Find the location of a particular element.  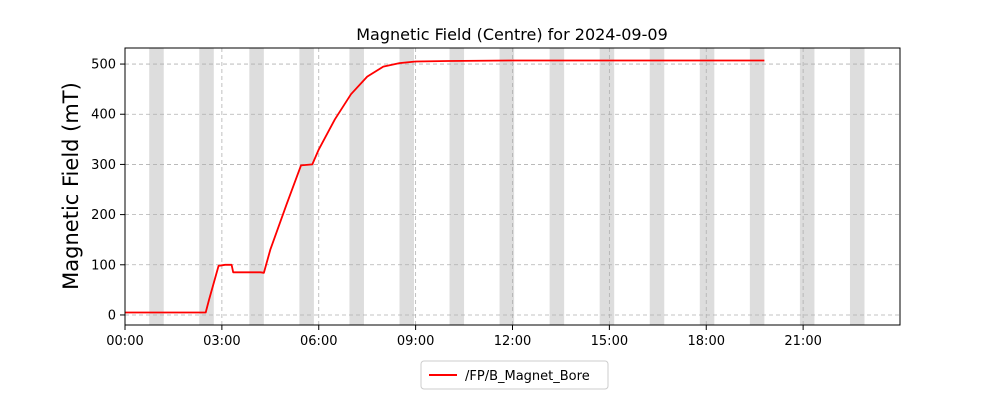

x-tick-label: 00:00 is located at coordinates (124, 341).